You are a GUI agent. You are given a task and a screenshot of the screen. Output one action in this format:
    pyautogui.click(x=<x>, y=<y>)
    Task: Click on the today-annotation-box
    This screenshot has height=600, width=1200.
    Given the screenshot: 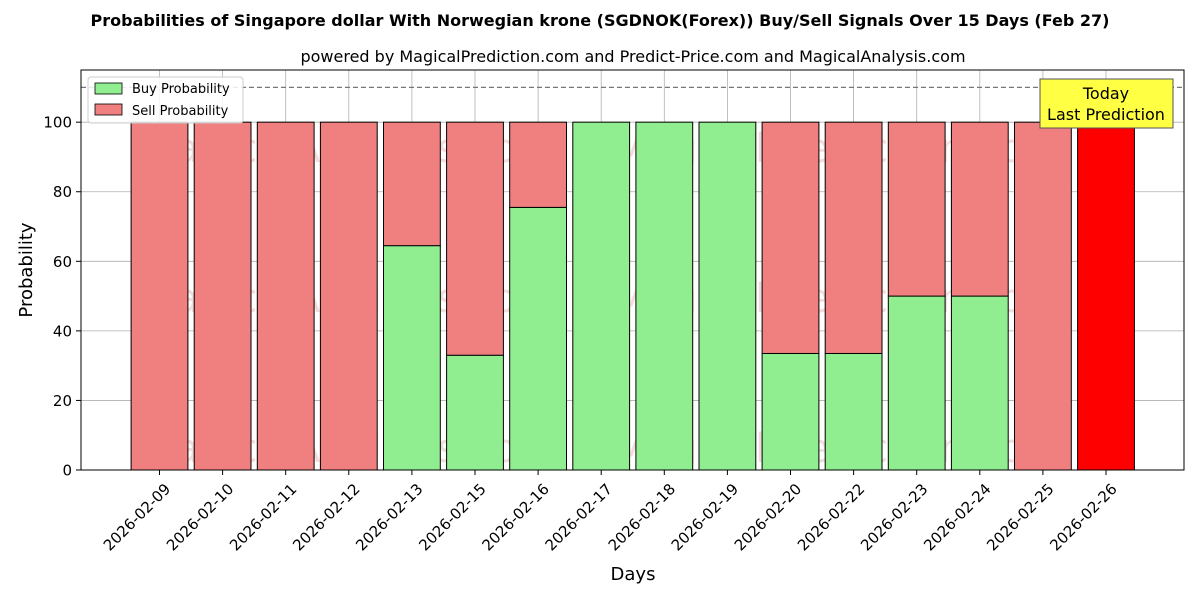 What is the action you would take?
    pyautogui.click(x=1106, y=103)
    